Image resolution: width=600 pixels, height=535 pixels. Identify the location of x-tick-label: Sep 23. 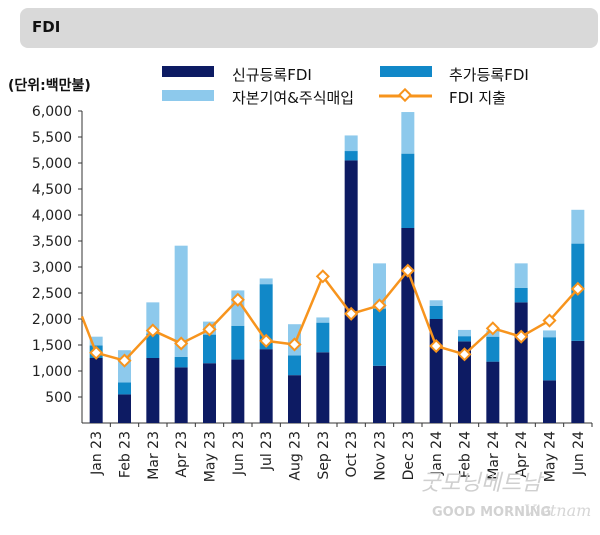
(324, 455).